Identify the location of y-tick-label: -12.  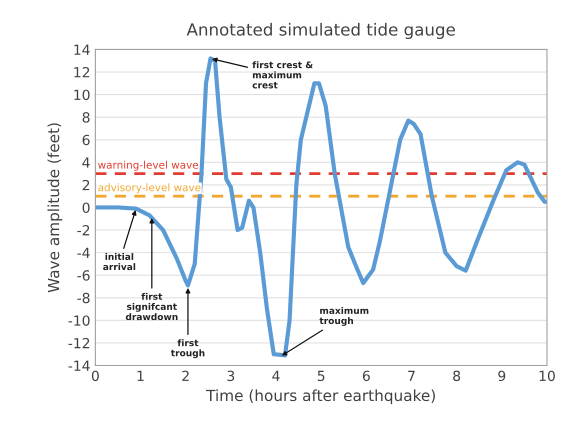
(79, 343).